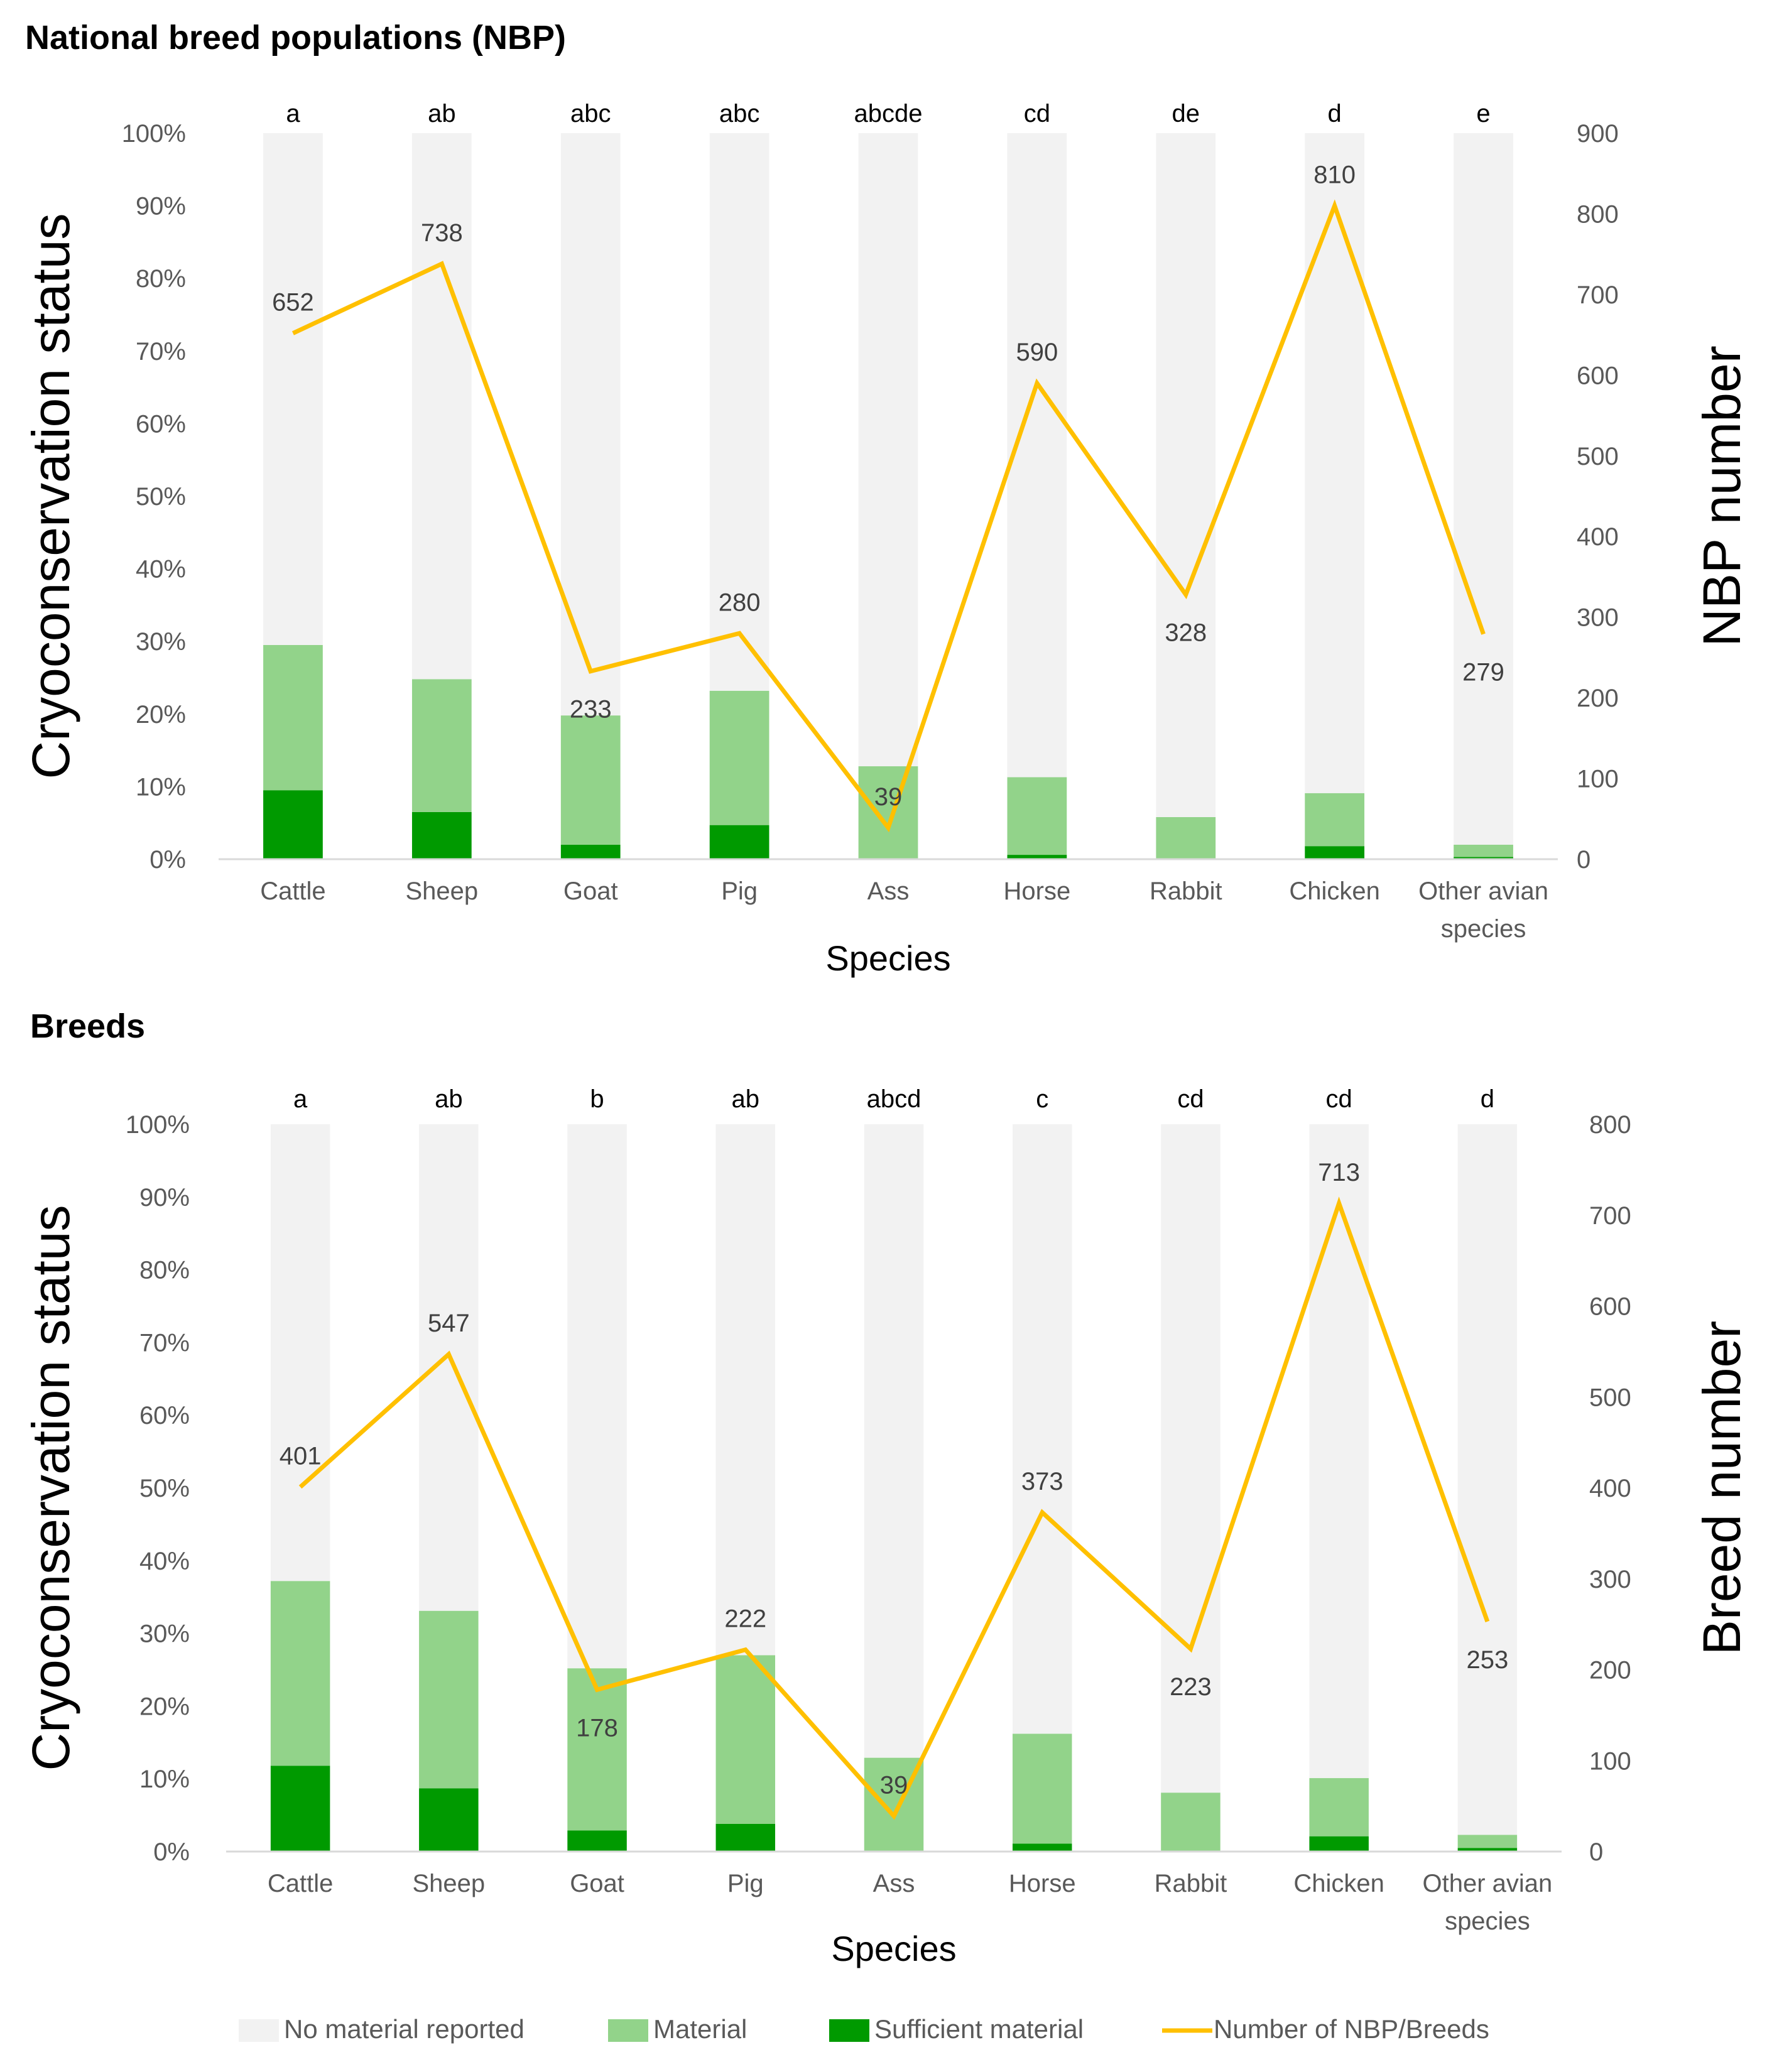 This screenshot has width=1767, height=2072. I want to click on line-data-label: 328, so click(1186, 633).